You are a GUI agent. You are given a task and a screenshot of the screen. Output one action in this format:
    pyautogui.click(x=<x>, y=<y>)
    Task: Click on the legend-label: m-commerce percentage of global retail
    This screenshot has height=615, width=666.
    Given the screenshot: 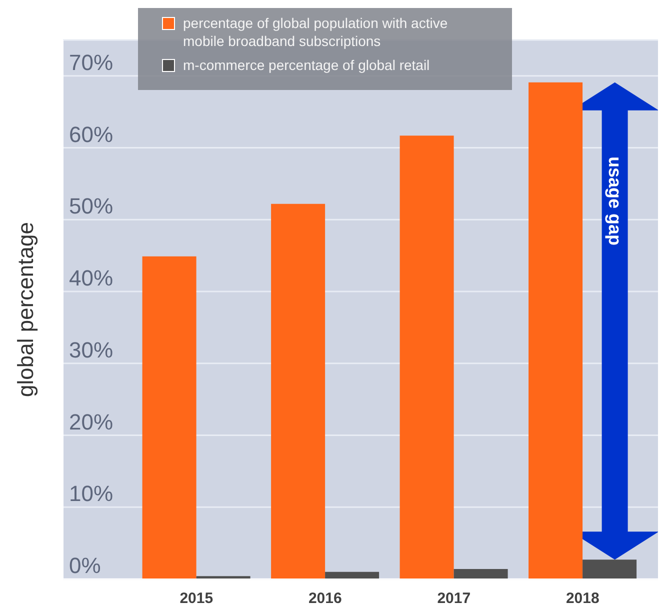 What is the action you would take?
    pyautogui.click(x=306, y=65)
    